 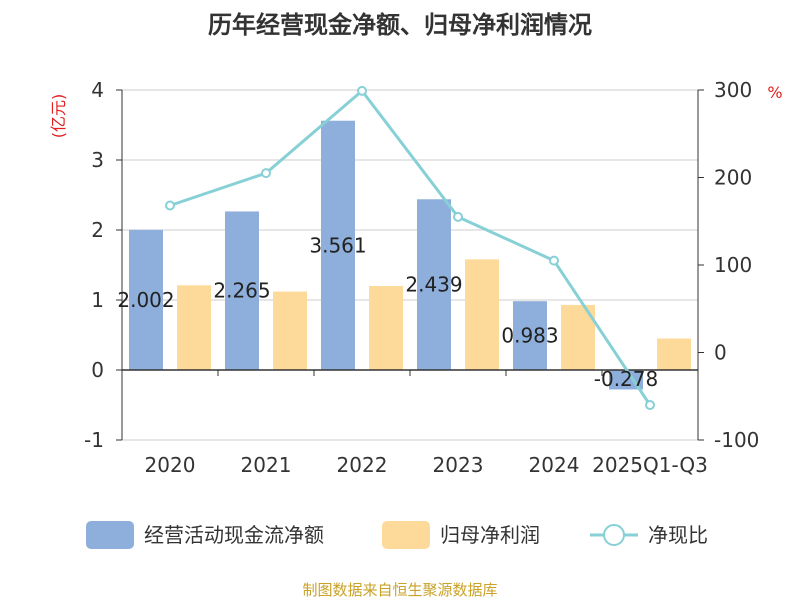 What do you see at coordinates (97, 160) in the screenshot?
I see `left-tick-label: 3` at bounding box center [97, 160].